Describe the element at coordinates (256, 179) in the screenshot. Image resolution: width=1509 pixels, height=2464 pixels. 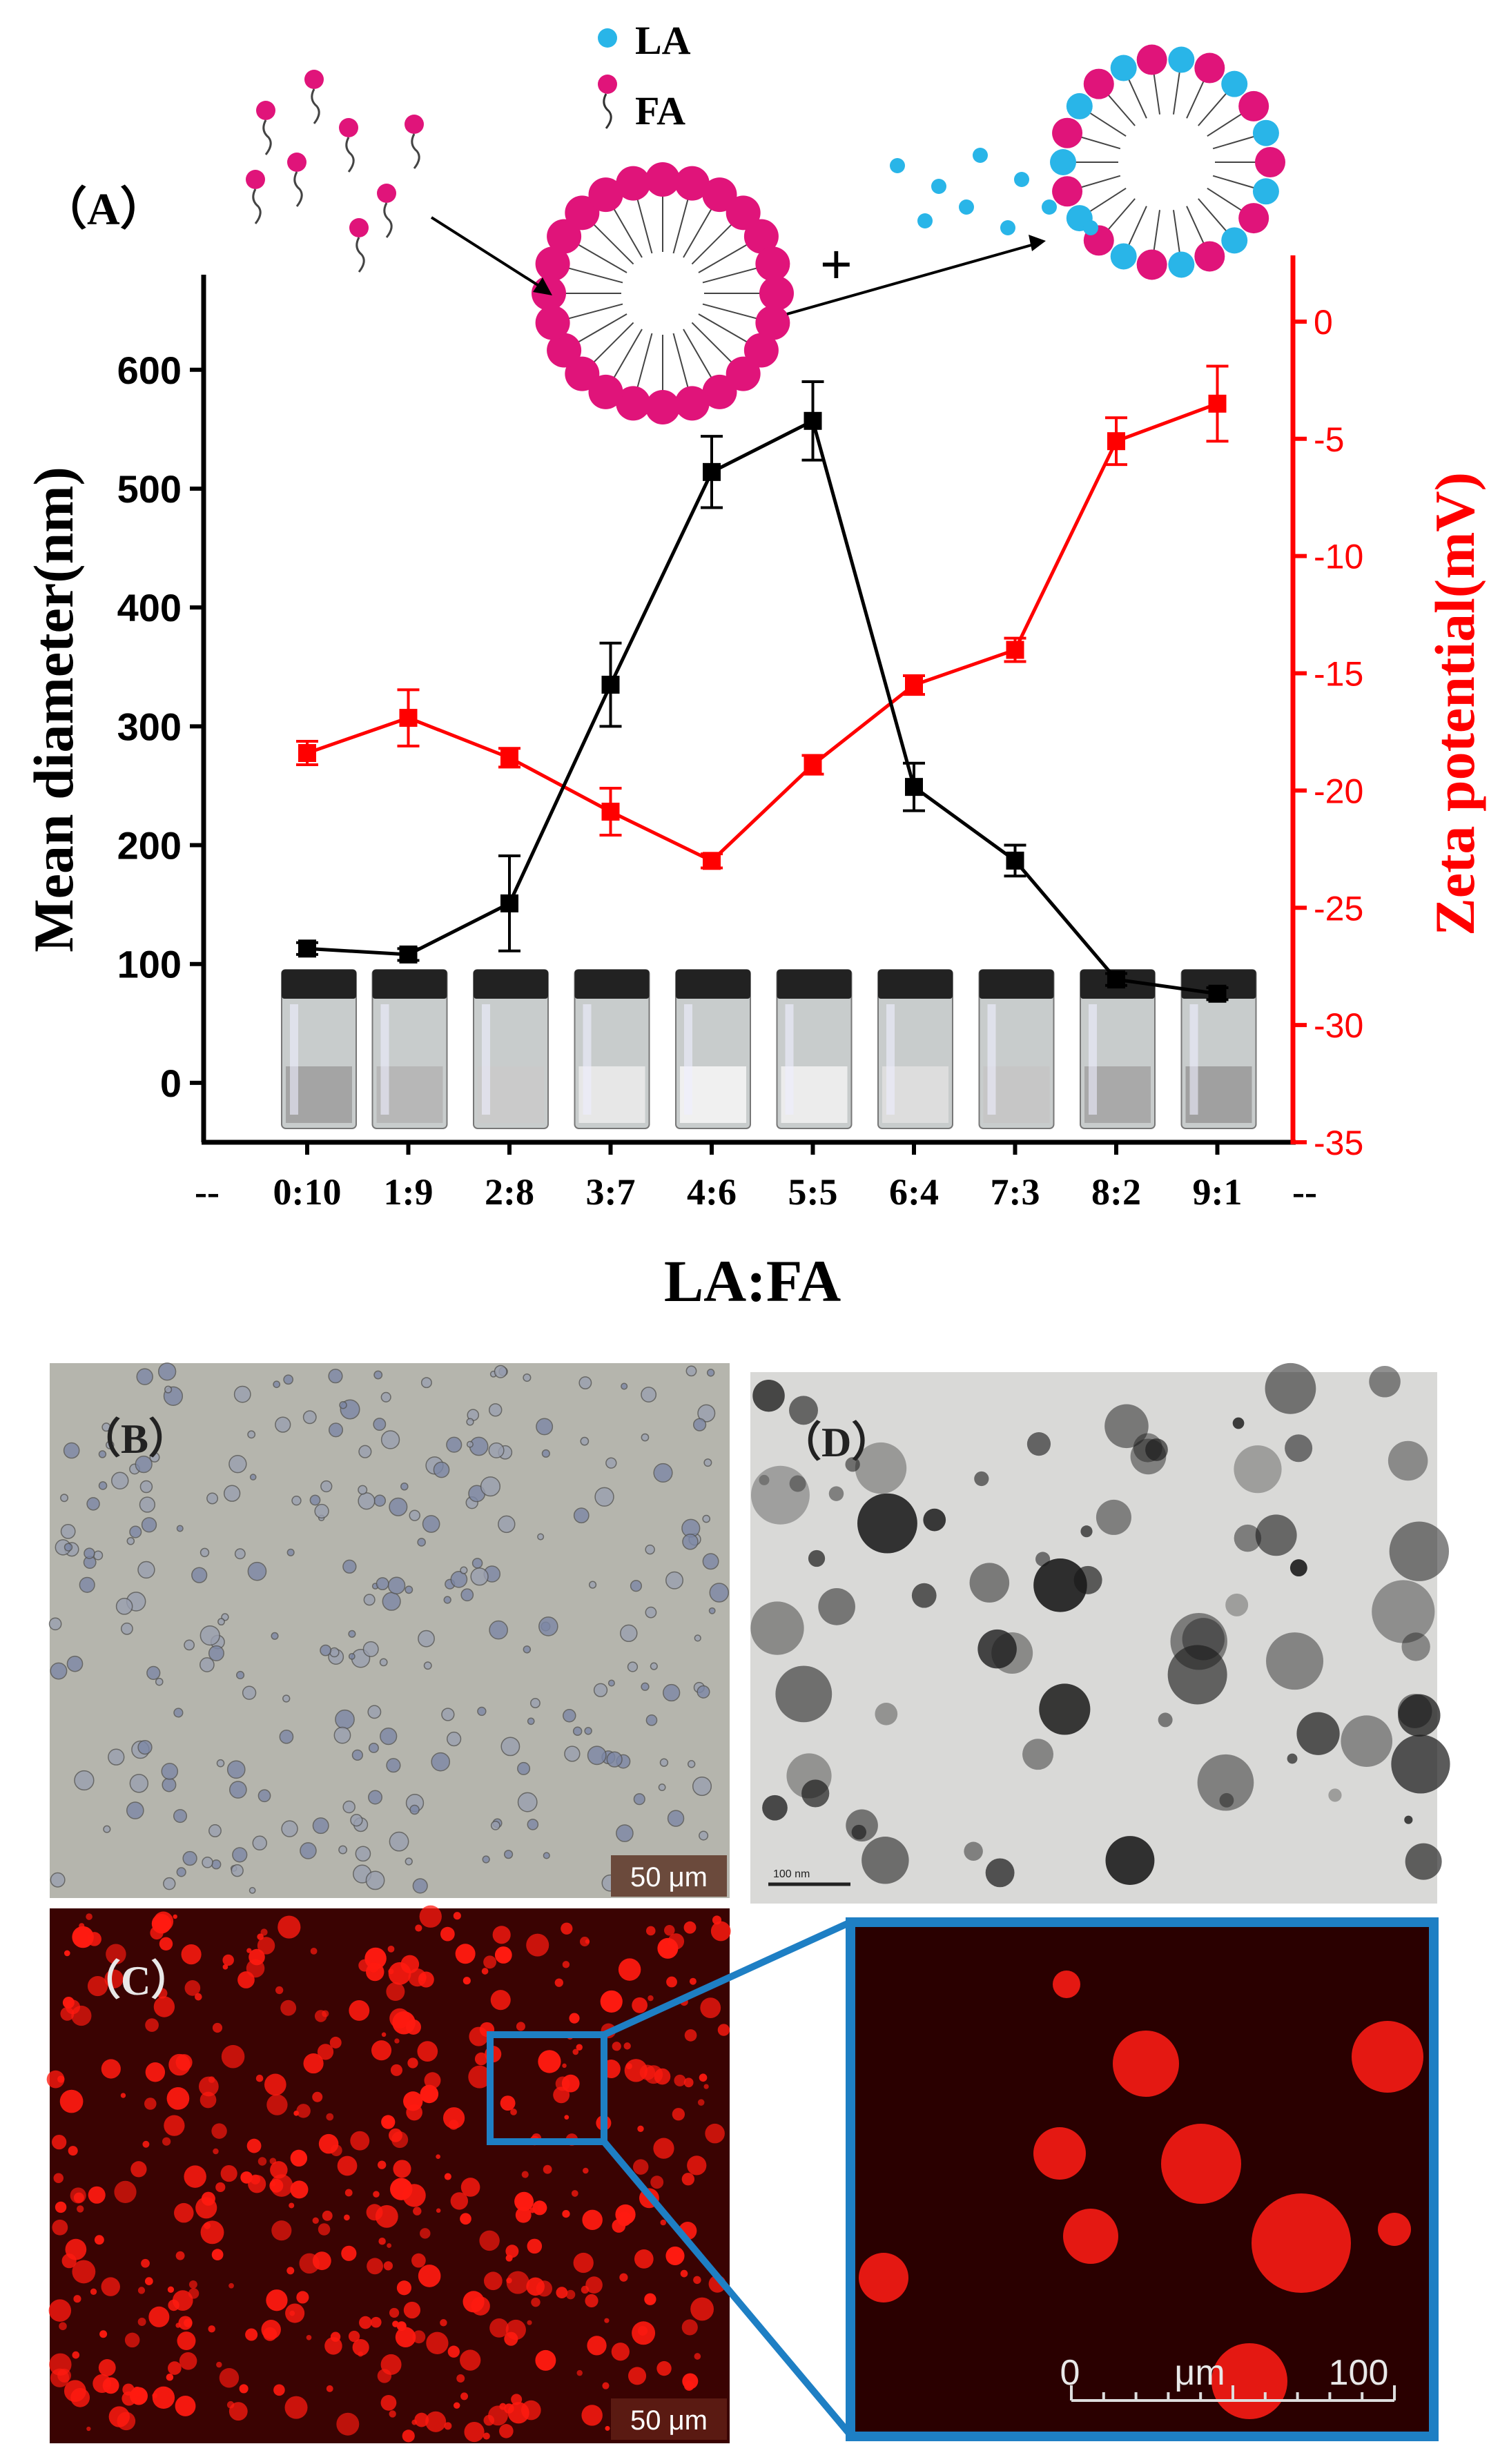
I see `free-fa-head` at that location.